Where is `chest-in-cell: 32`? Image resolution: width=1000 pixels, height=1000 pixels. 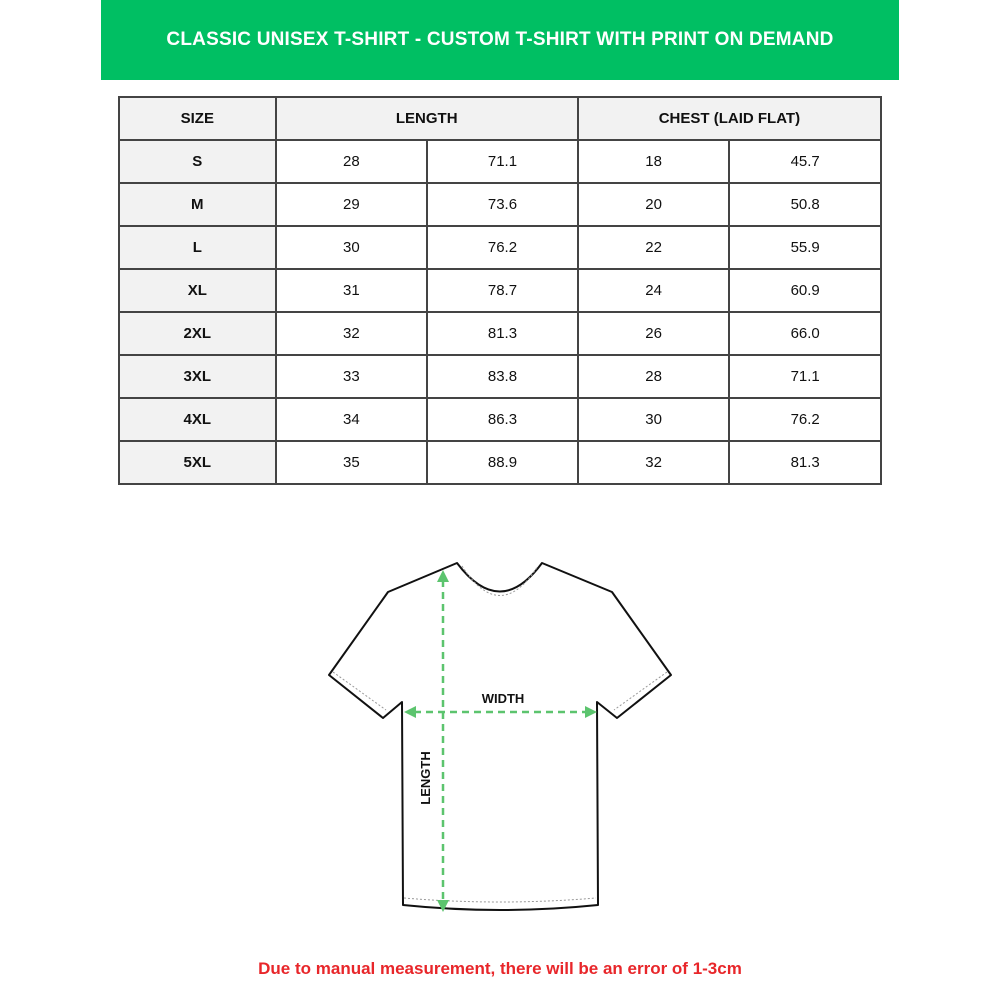 chest-in-cell: 32 is located at coordinates (653, 462).